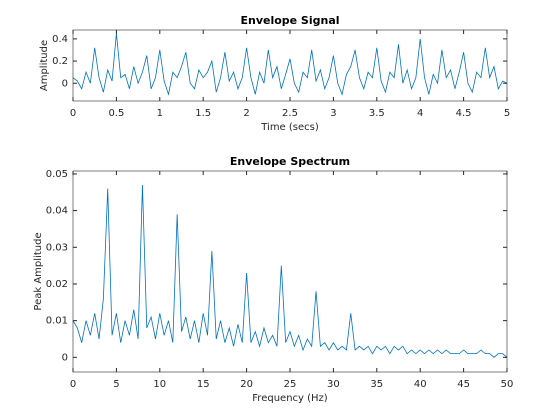  Describe the element at coordinates (44, 65) in the screenshot. I see `y-axis-label: Amplitude` at that location.